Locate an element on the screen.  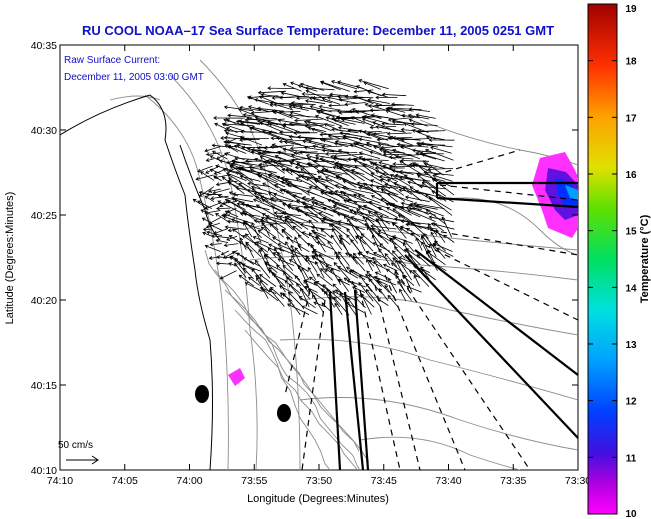
scale-arrow is located at coordinates (82, 460).